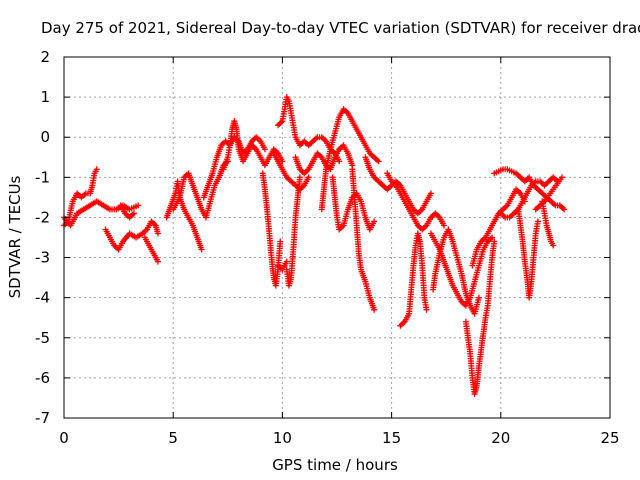 This screenshot has width=640, height=480. I want to click on x-tick-label: 5, so click(173, 438).